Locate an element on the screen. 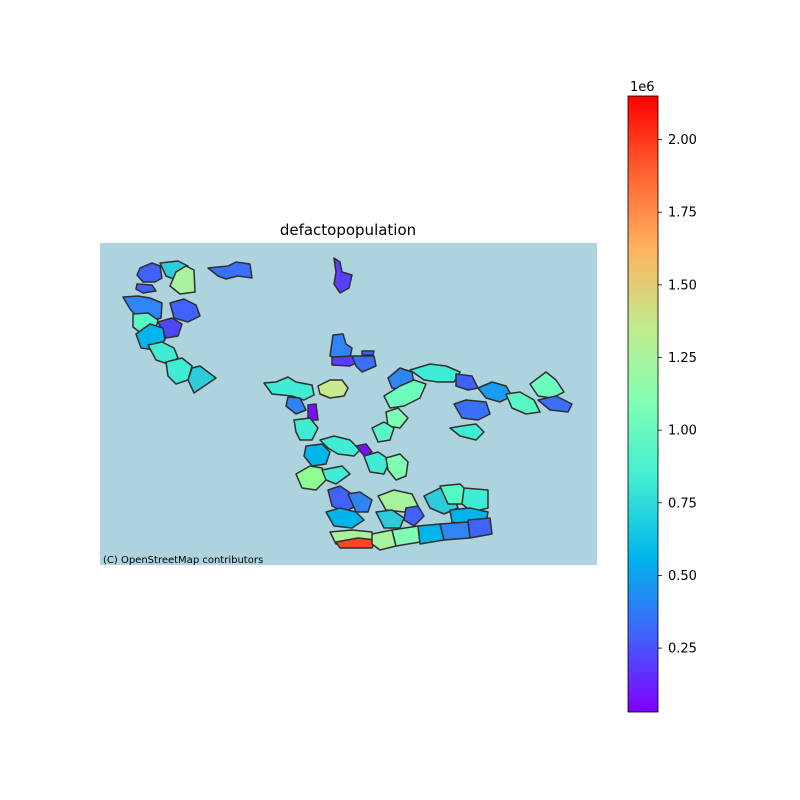  colorbar: 1e6 0.25 0.50 0.75 1.00 1.25 1.50 1.75 2.00 is located at coordinates (662, 396).